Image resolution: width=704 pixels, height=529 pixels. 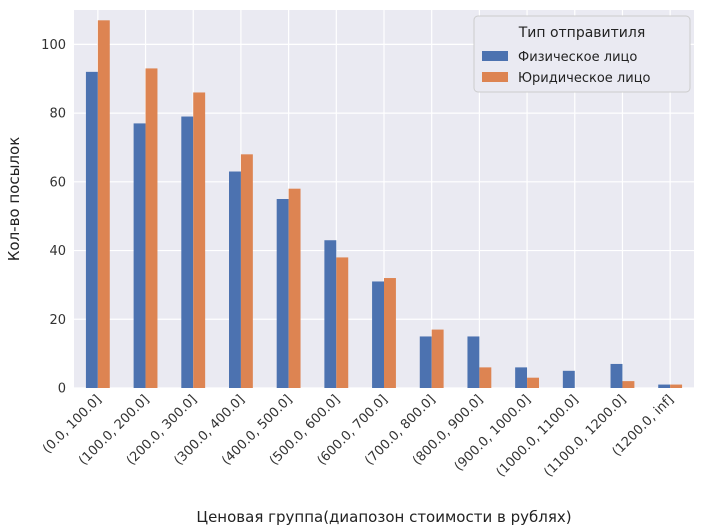 I want to click on x-tick-label: (1100.0, 1200.0], so click(x=585, y=436).